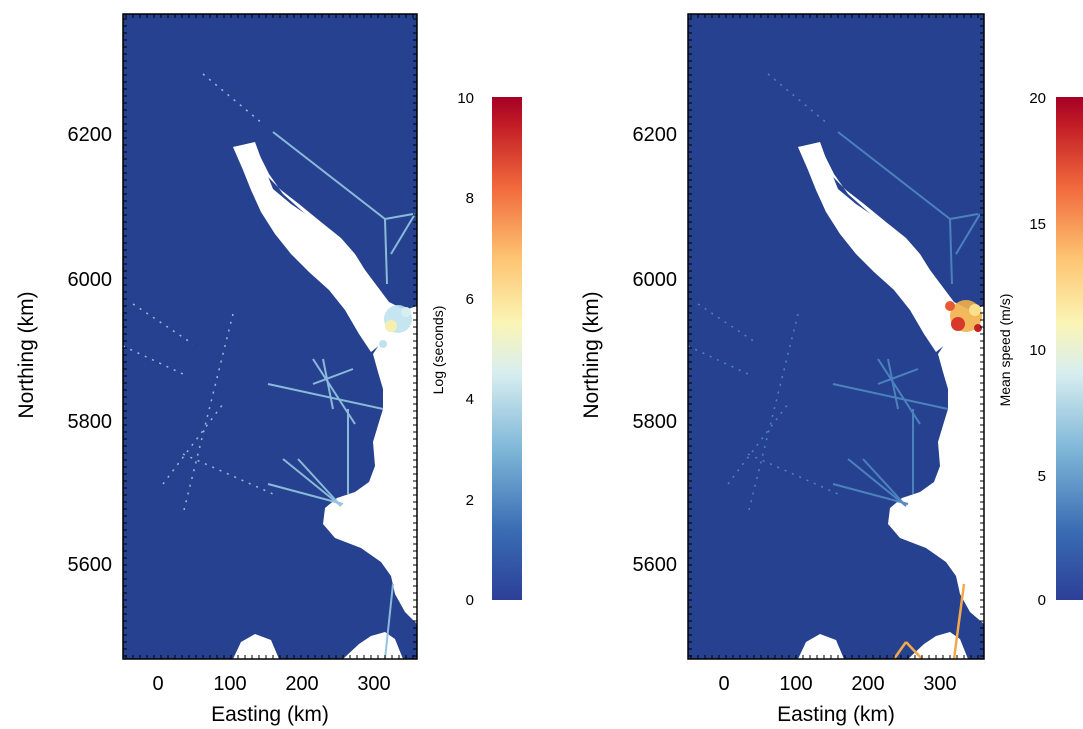  Describe the element at coordinates (470, 399) in the screenshot. I see `left-colorbar-tick: 4` at that location.